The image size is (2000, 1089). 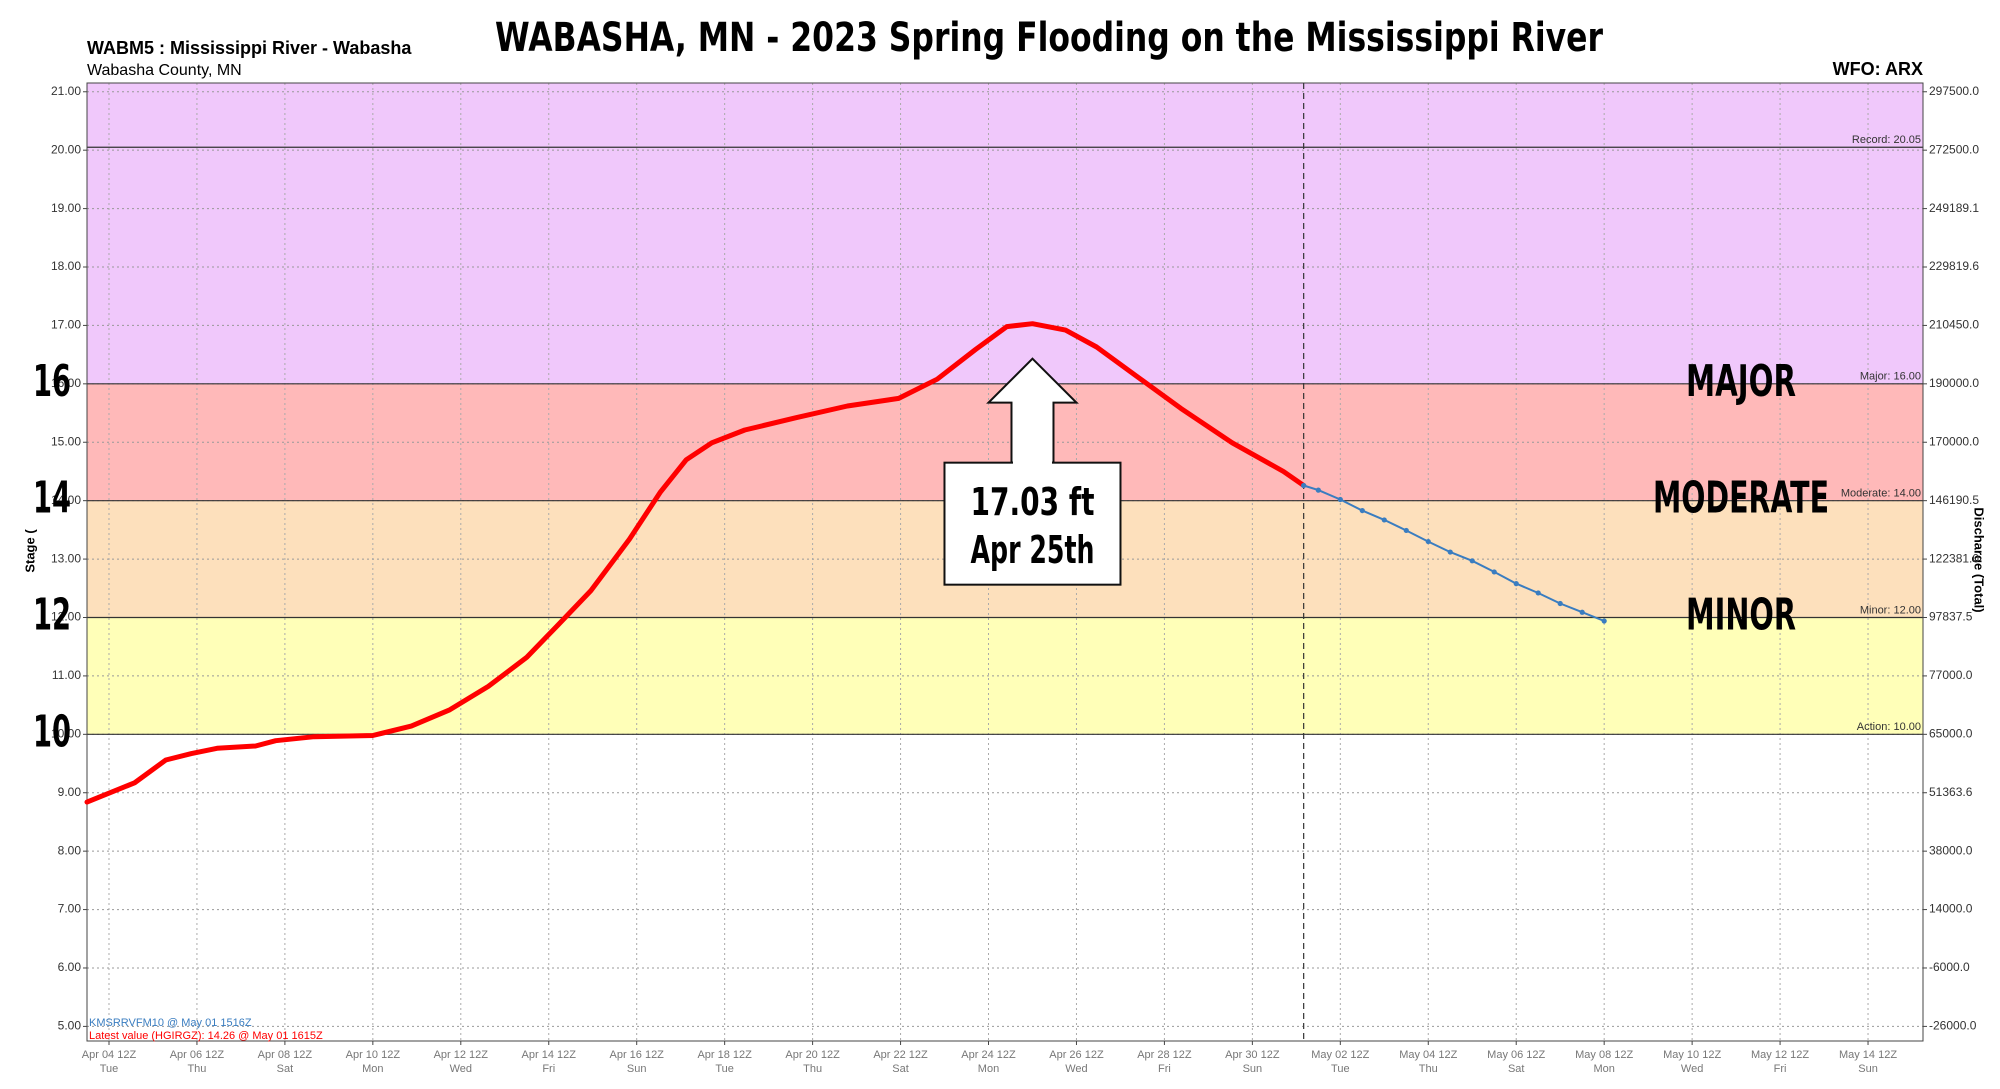 I want to click on y-tick-label: 6.00, so click(x=70, y=967).